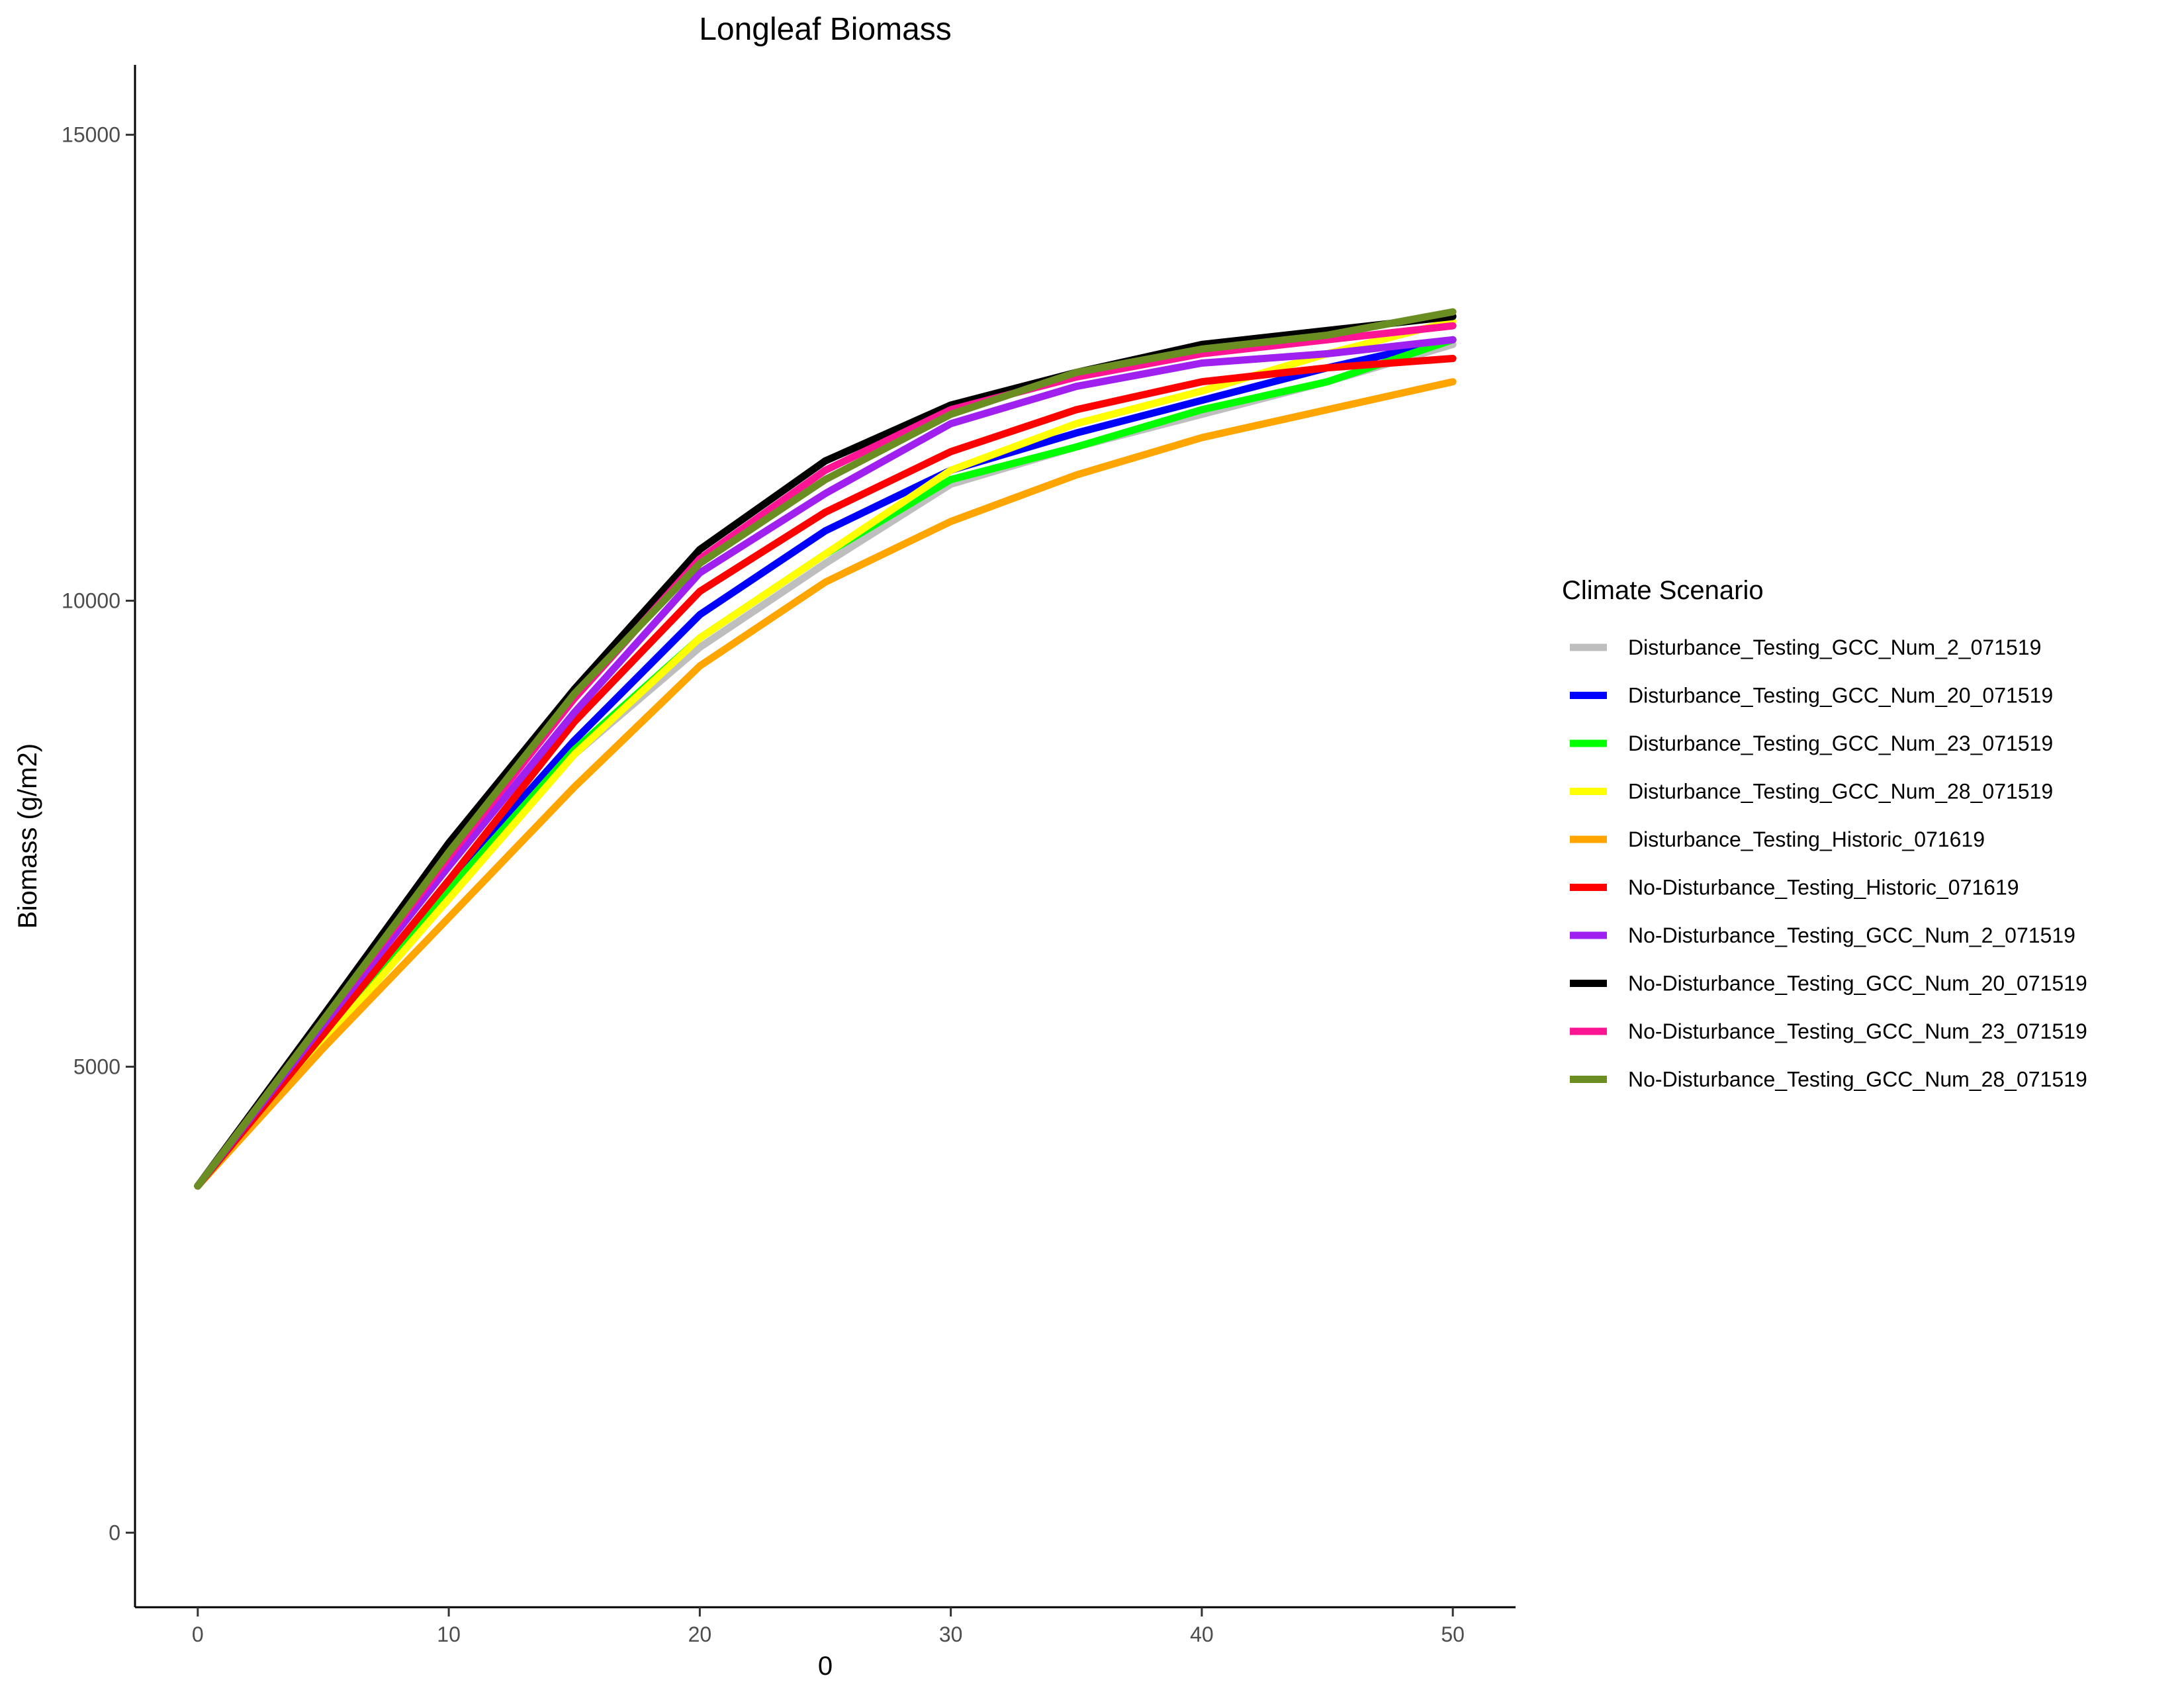 This screenshot has width=2184, height=1688. I want to click on legend-label: No-Disturbance_Testing_GCC_Num_20_071519, so click(1857, 984).